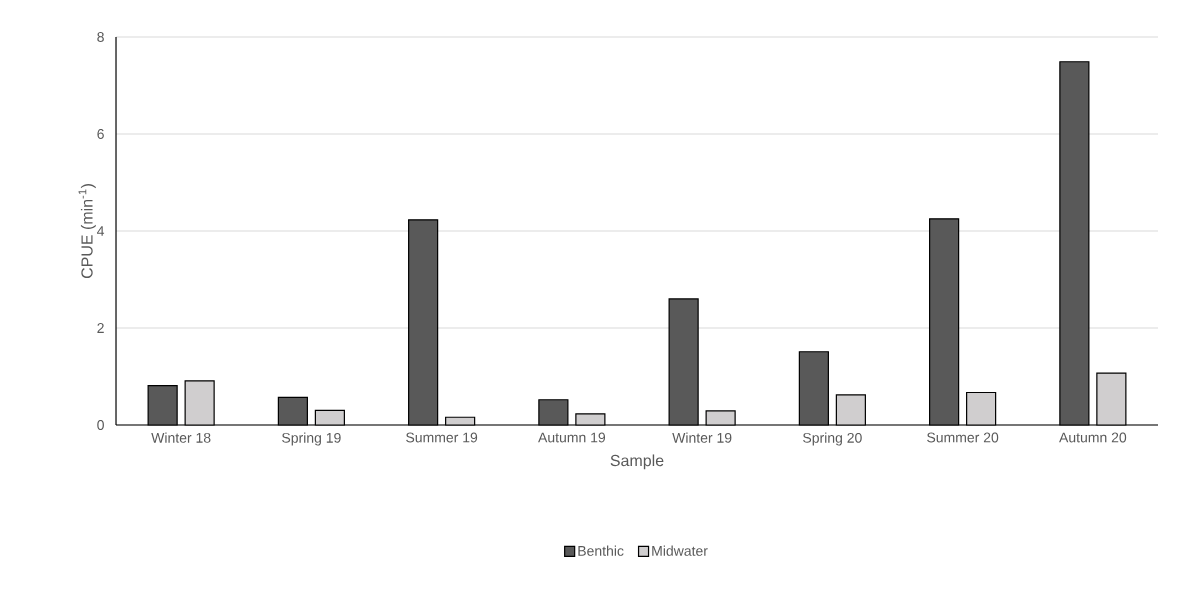 Image resolution: width=1183 pixels, height=602 pixels. I want to click on x-tick-label: Winter 18, so click(181, 437).